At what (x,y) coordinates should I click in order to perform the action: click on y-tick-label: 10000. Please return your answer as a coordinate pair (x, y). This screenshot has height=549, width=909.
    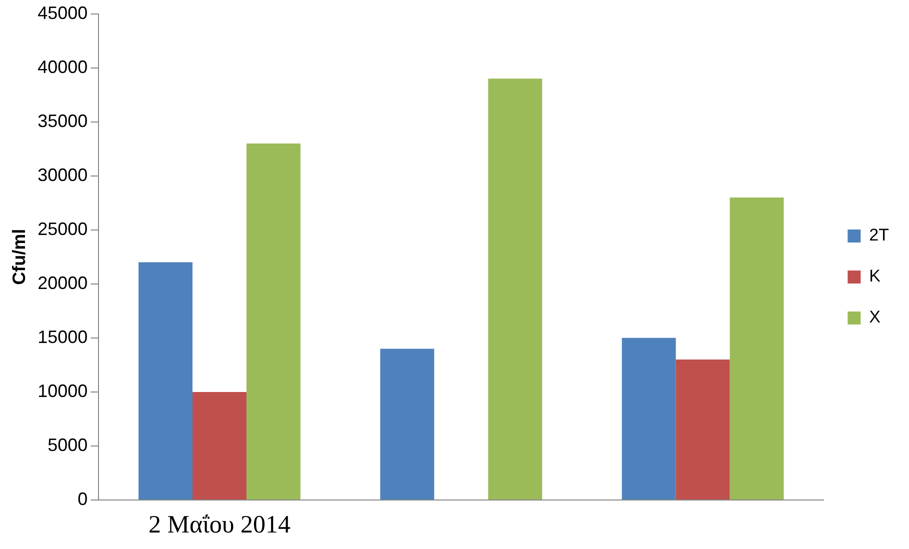
    Looking at the image, I should click on (63, 390).